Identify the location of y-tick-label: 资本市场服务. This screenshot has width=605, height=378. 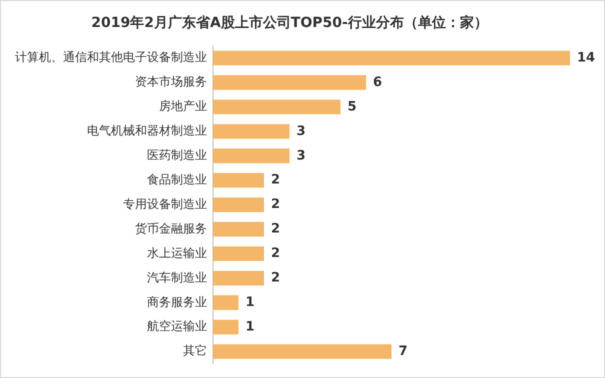
(171, 81).